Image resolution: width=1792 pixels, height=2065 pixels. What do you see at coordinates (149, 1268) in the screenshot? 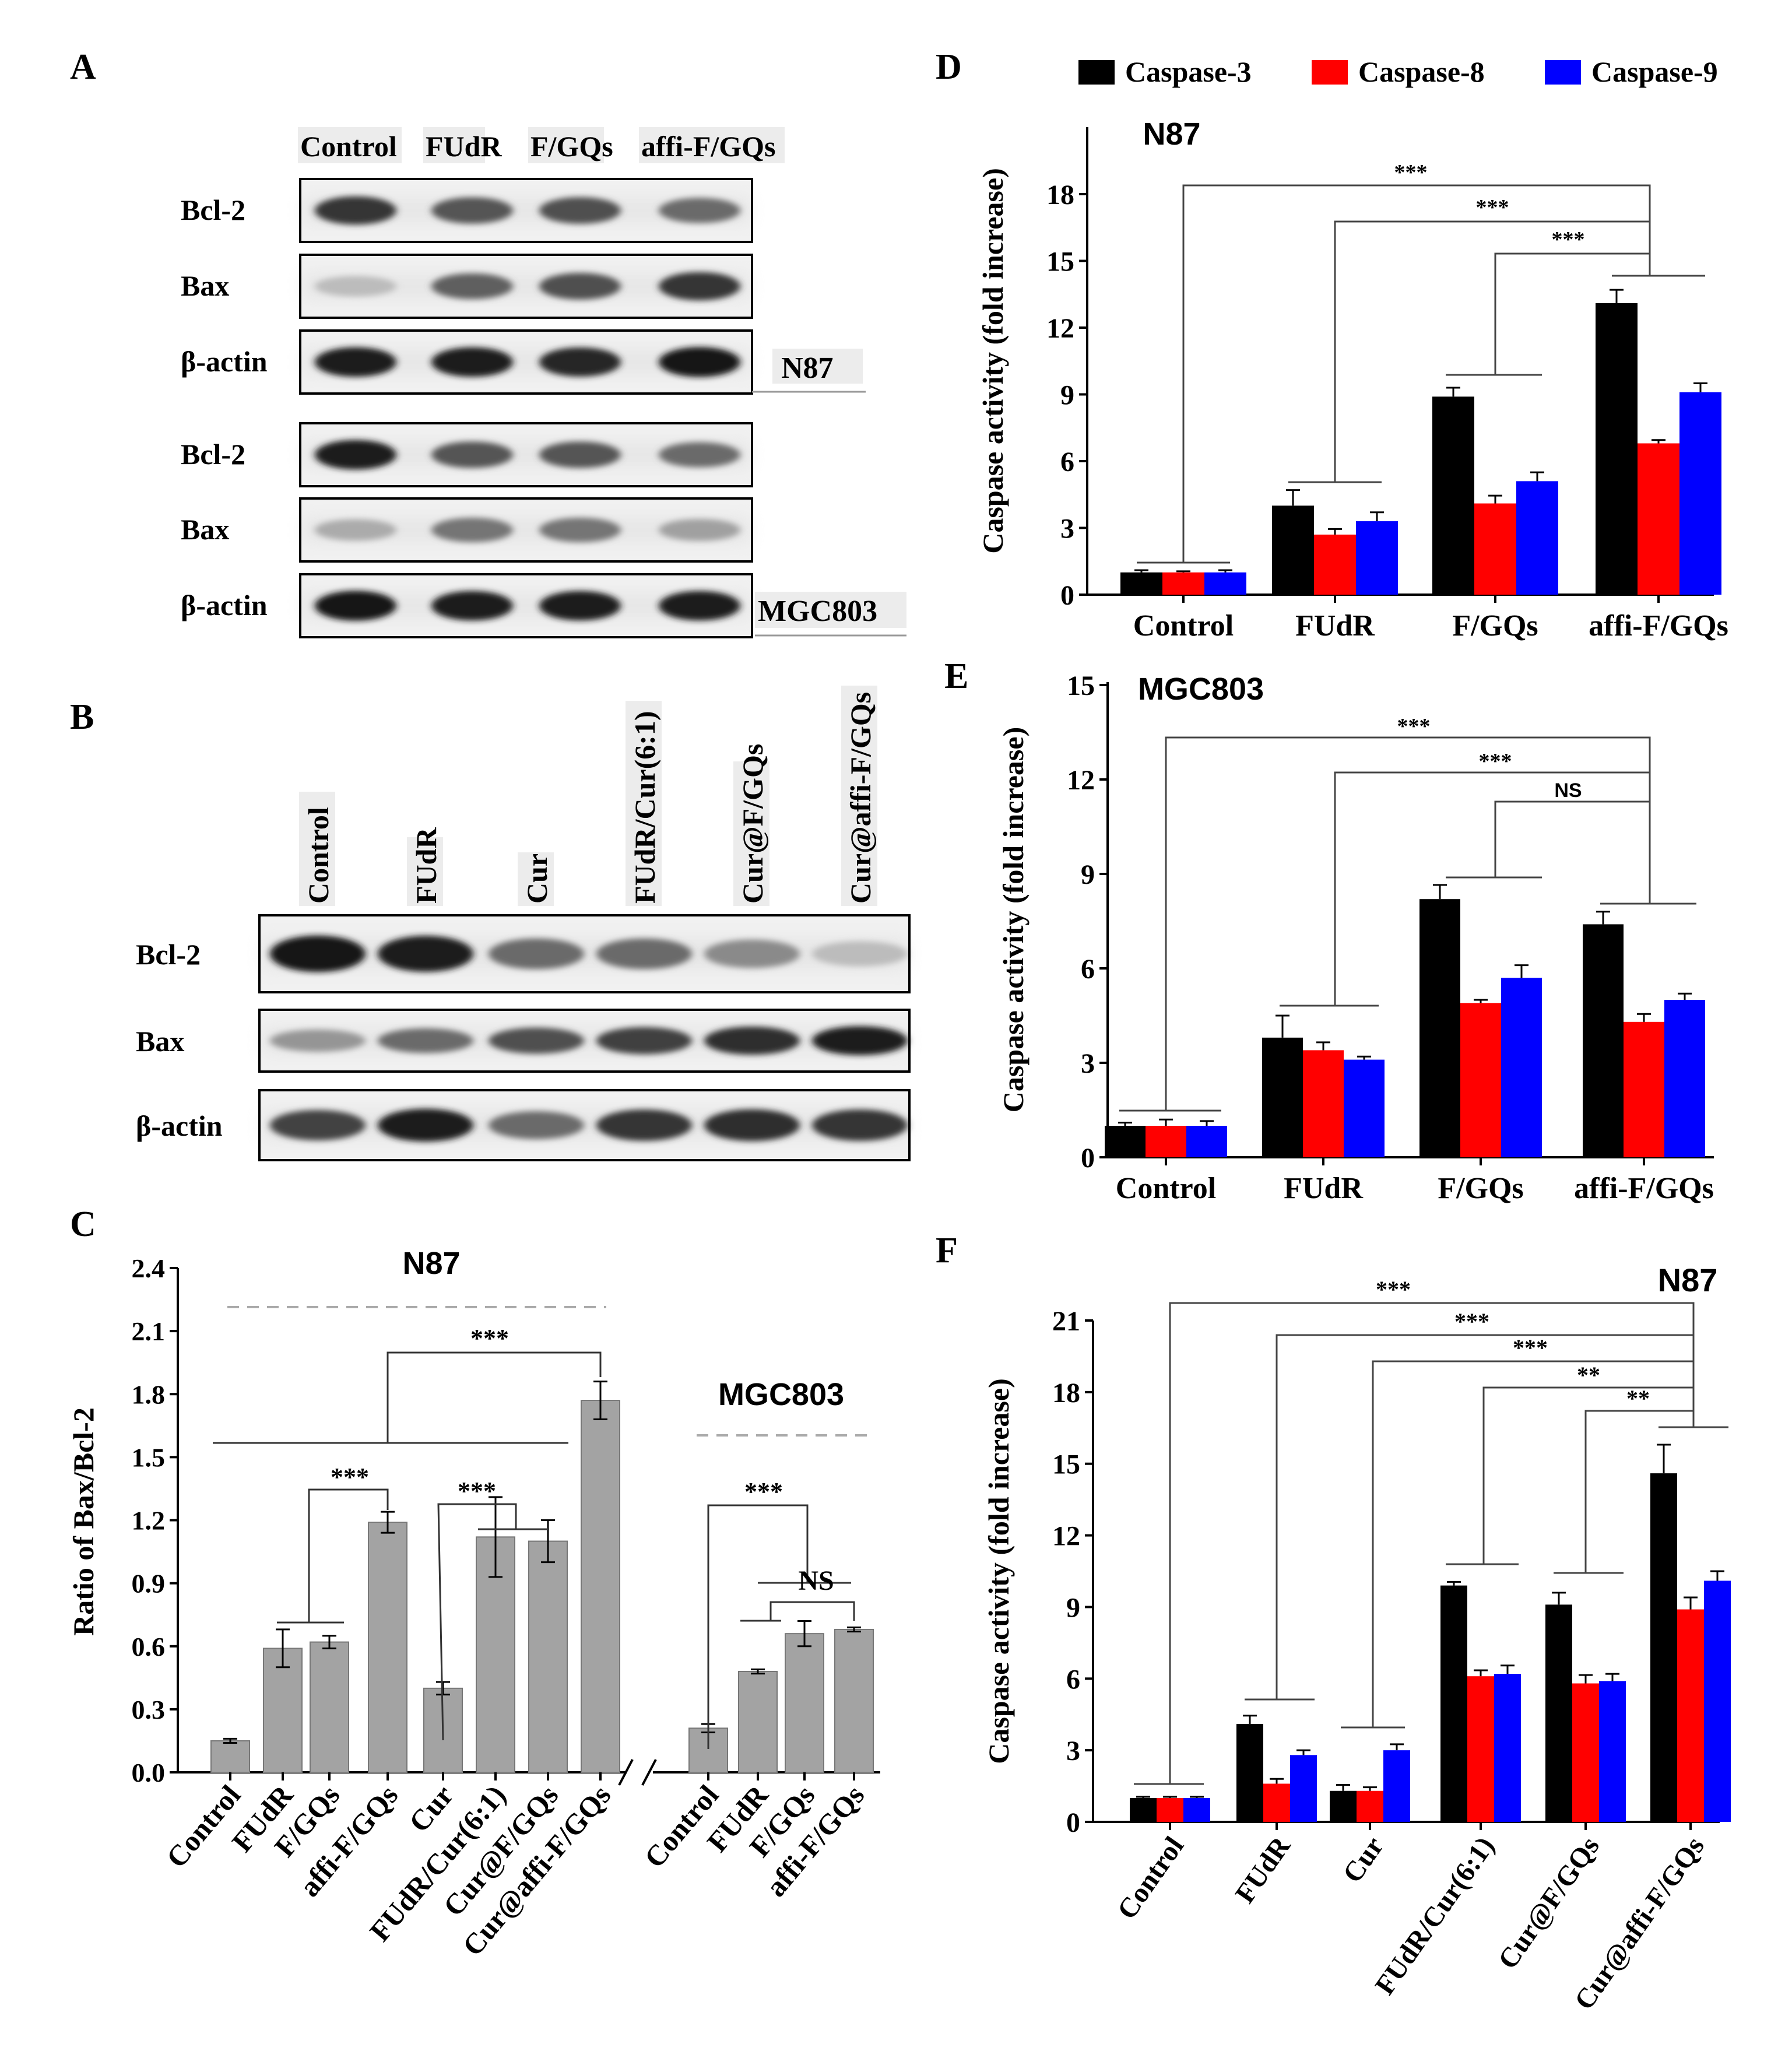
I see `y-tick-label: 2.4` at bounding box center [149, 1268].